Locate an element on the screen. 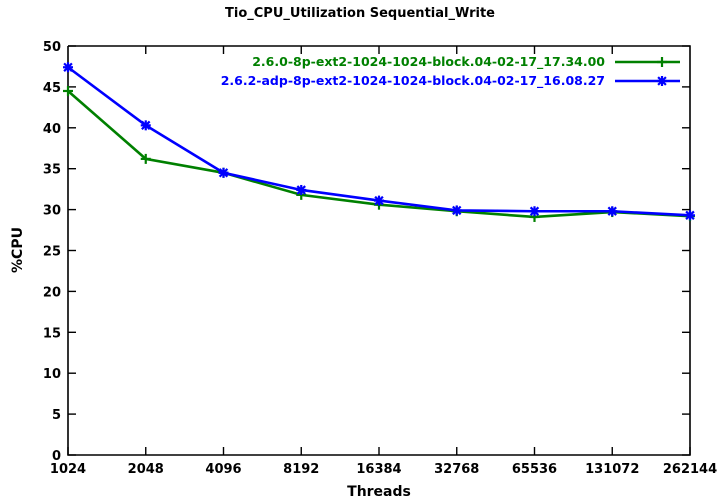  x-tick-label: 262144 is located at coordinates (690, 469).